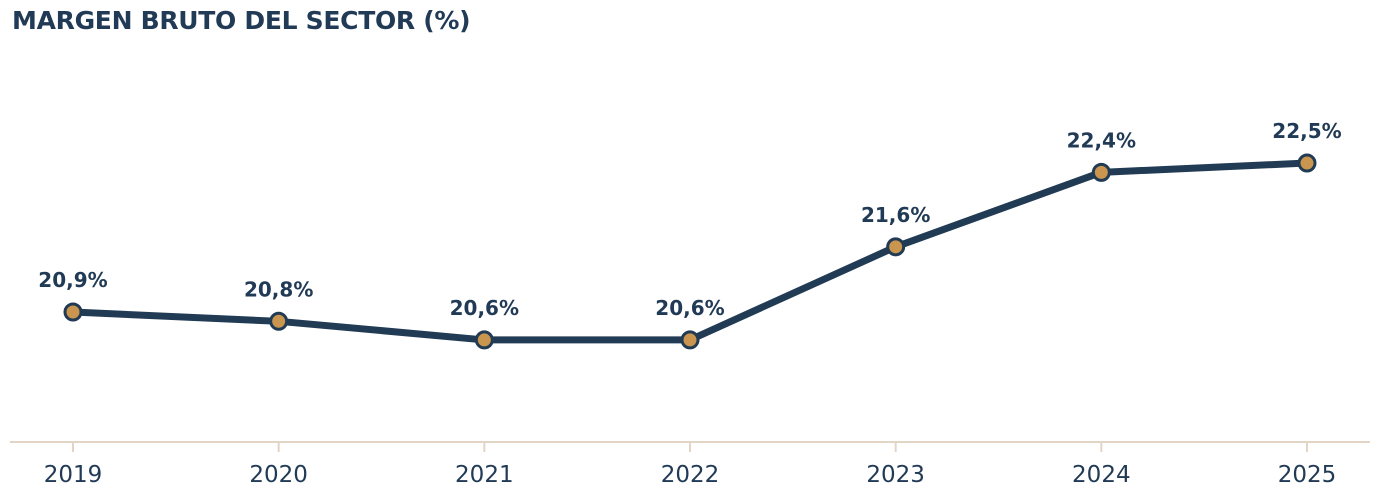 The image size is (1380, 500). I want to click on x-tick-label: 2025, so click(1307, 475).